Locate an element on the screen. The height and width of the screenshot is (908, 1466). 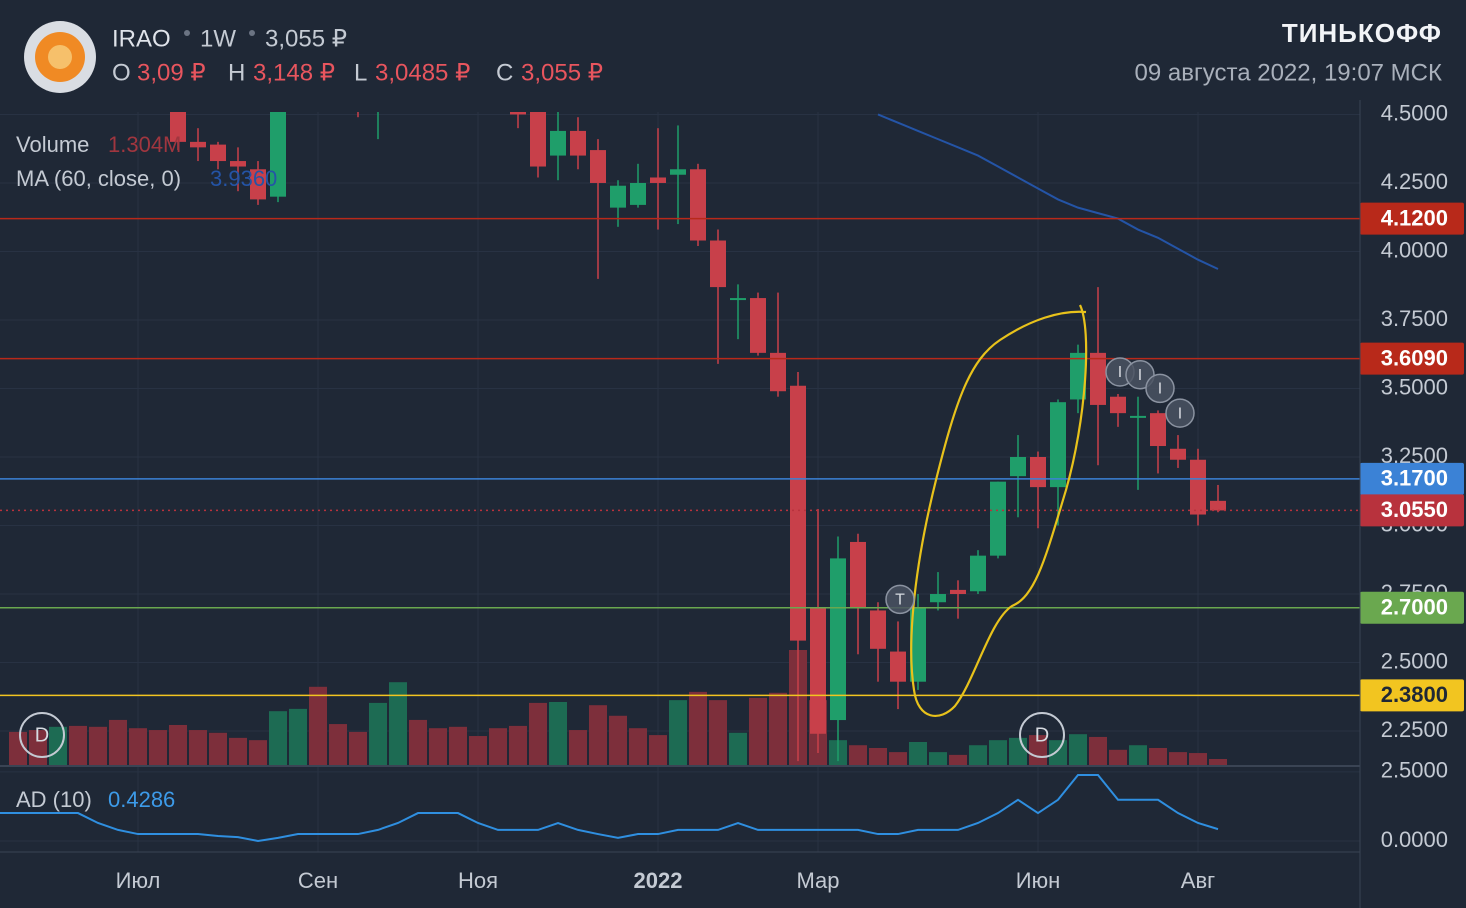
y-tick-label: 4.0000 is located at coordinates (1414, 249).